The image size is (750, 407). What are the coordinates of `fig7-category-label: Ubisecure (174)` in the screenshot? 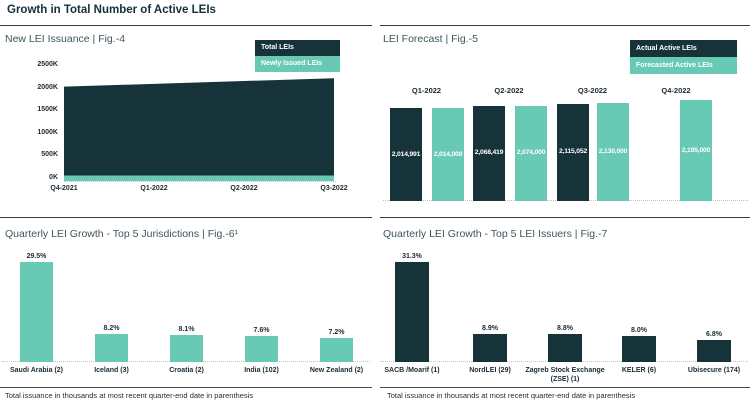 It's located at (714, 370).